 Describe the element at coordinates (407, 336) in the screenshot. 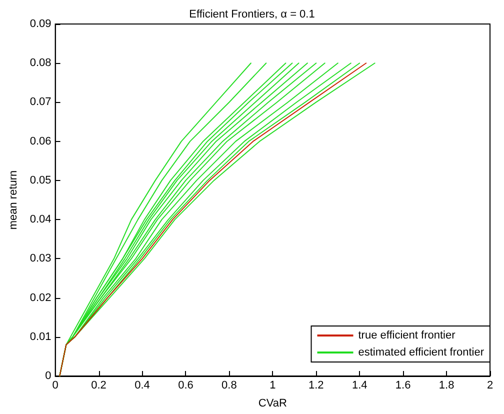

I see `legend-label: true efficient frontier` at that location.